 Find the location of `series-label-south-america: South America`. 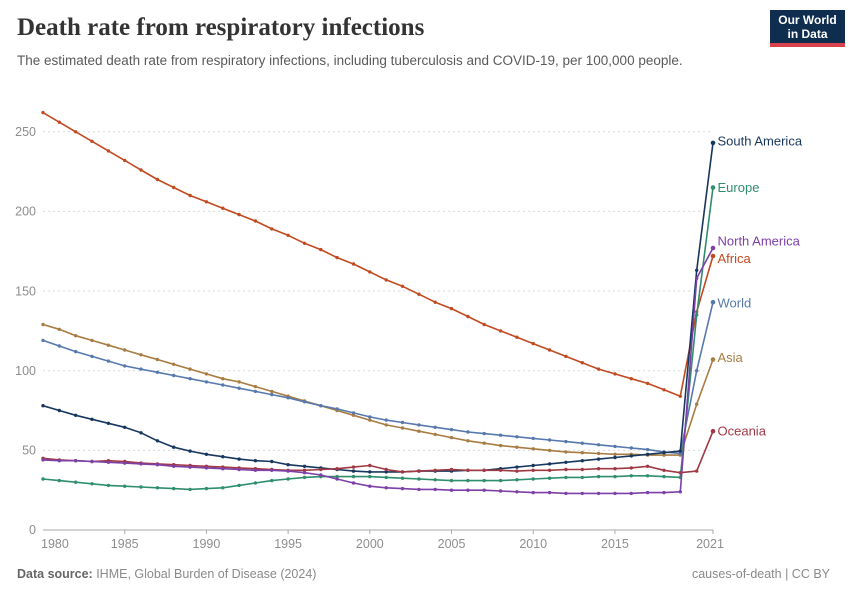

series-label-south-america: South America is located at coordinates (760, 140).